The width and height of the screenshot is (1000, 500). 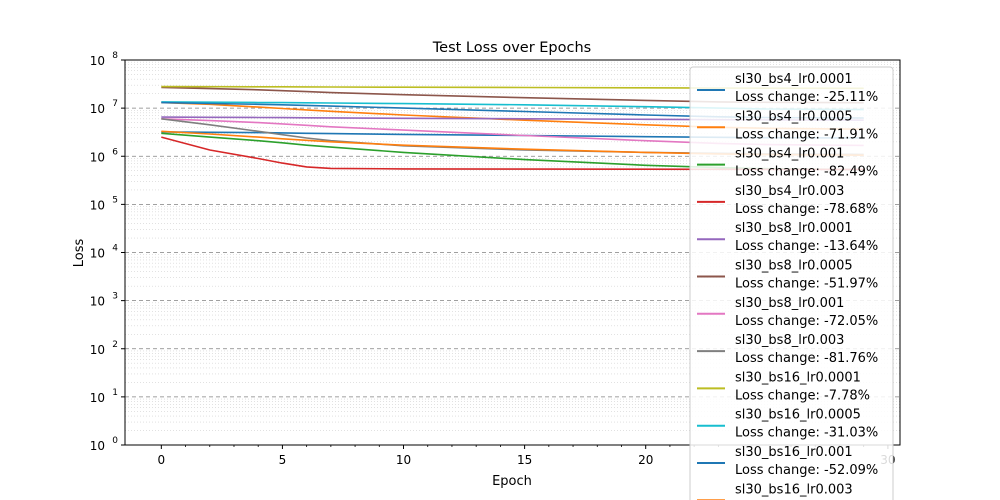 I want to click on legend-entry-name: sl30_bs16_lr0.001, so click(x=794, y=452).